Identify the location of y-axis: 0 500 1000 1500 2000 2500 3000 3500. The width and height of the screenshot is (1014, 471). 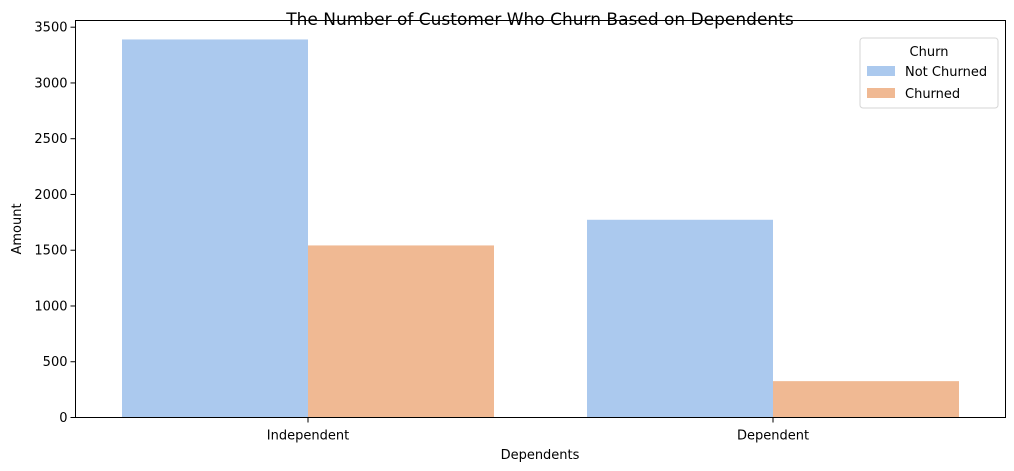
(55, 223).